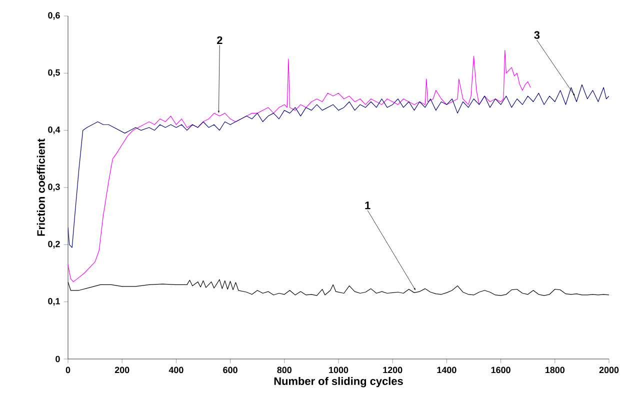  What do you see at coordinates (54, 302) in the screenshot?
I see `y-tick-label: 0,1` at bounding box center [54, 302].